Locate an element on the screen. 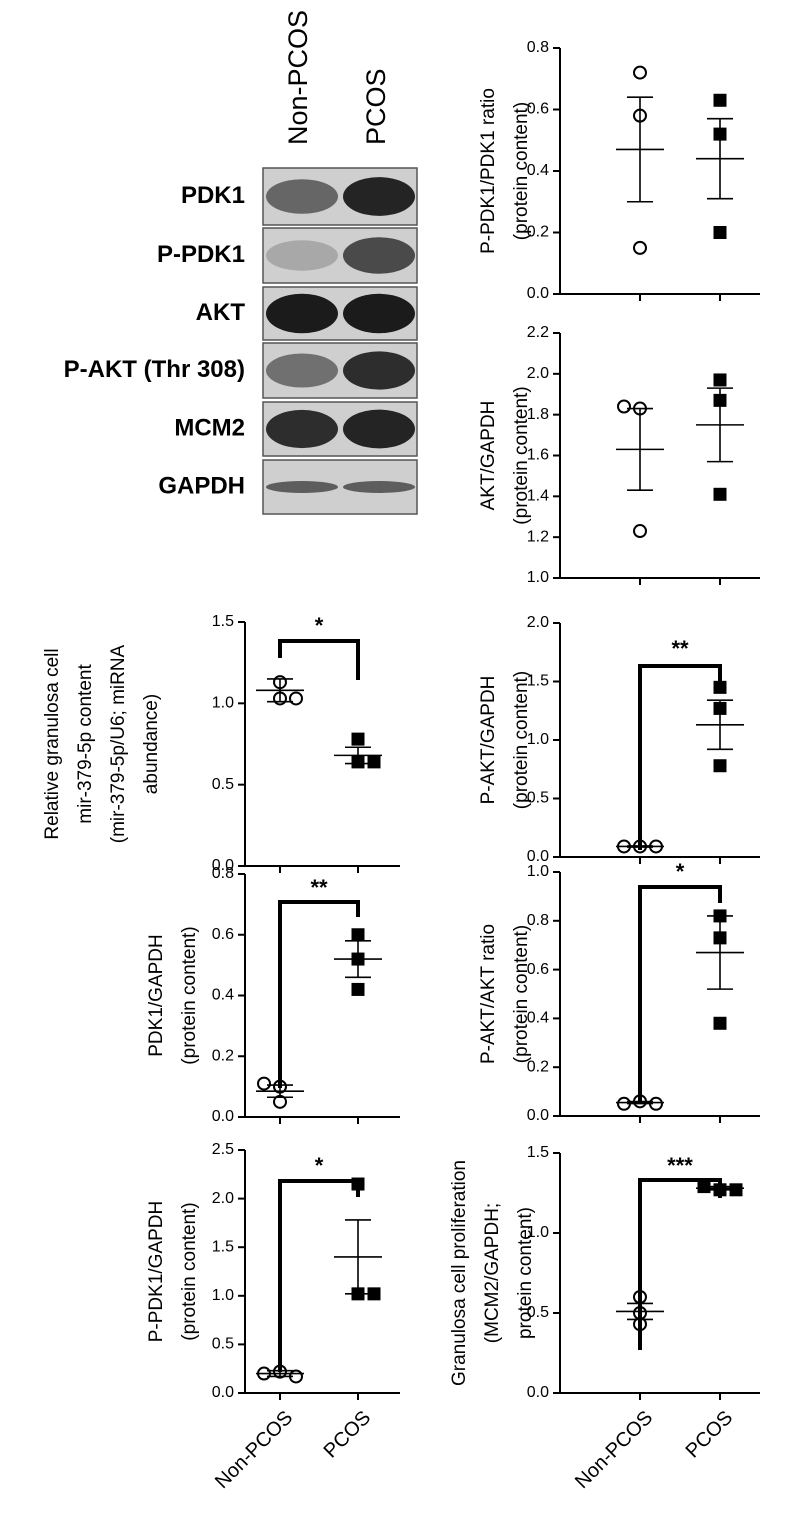 This screenshot has height=1537, width=786. band-label: P-PDK1 is located at coordinates (201, 254).